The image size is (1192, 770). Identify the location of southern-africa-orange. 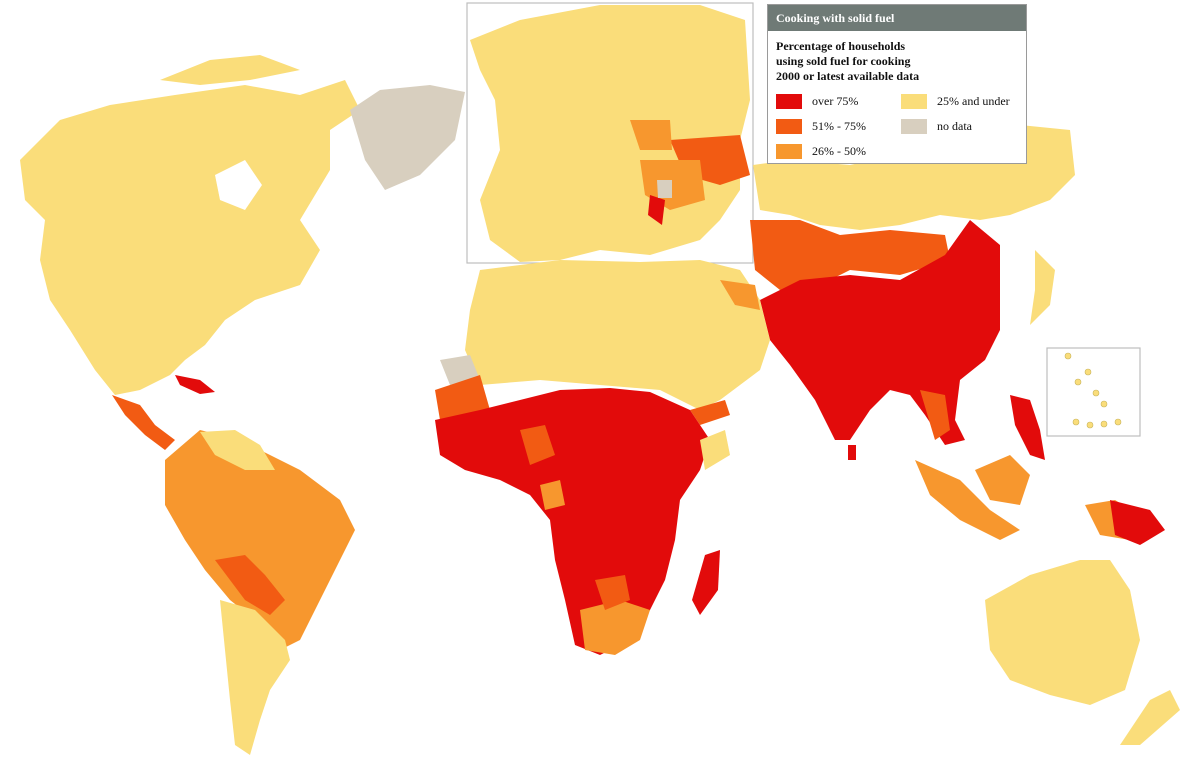
(615, 627).